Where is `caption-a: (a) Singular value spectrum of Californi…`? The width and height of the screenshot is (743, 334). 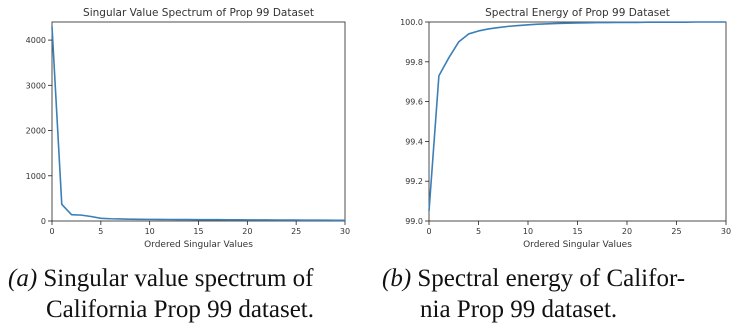 caption-a: (a) Singular value spectrum of Californi… is located at coordinates (192, 294).